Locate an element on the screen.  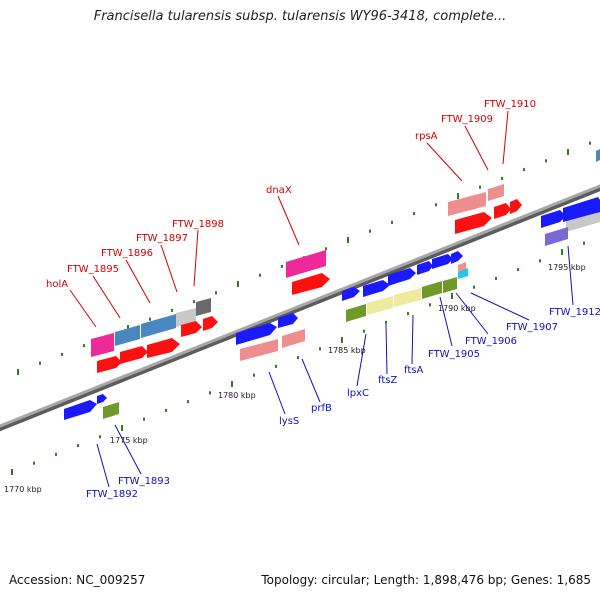
gene-label: FTW_1910 is located at coordinates (510, 104).